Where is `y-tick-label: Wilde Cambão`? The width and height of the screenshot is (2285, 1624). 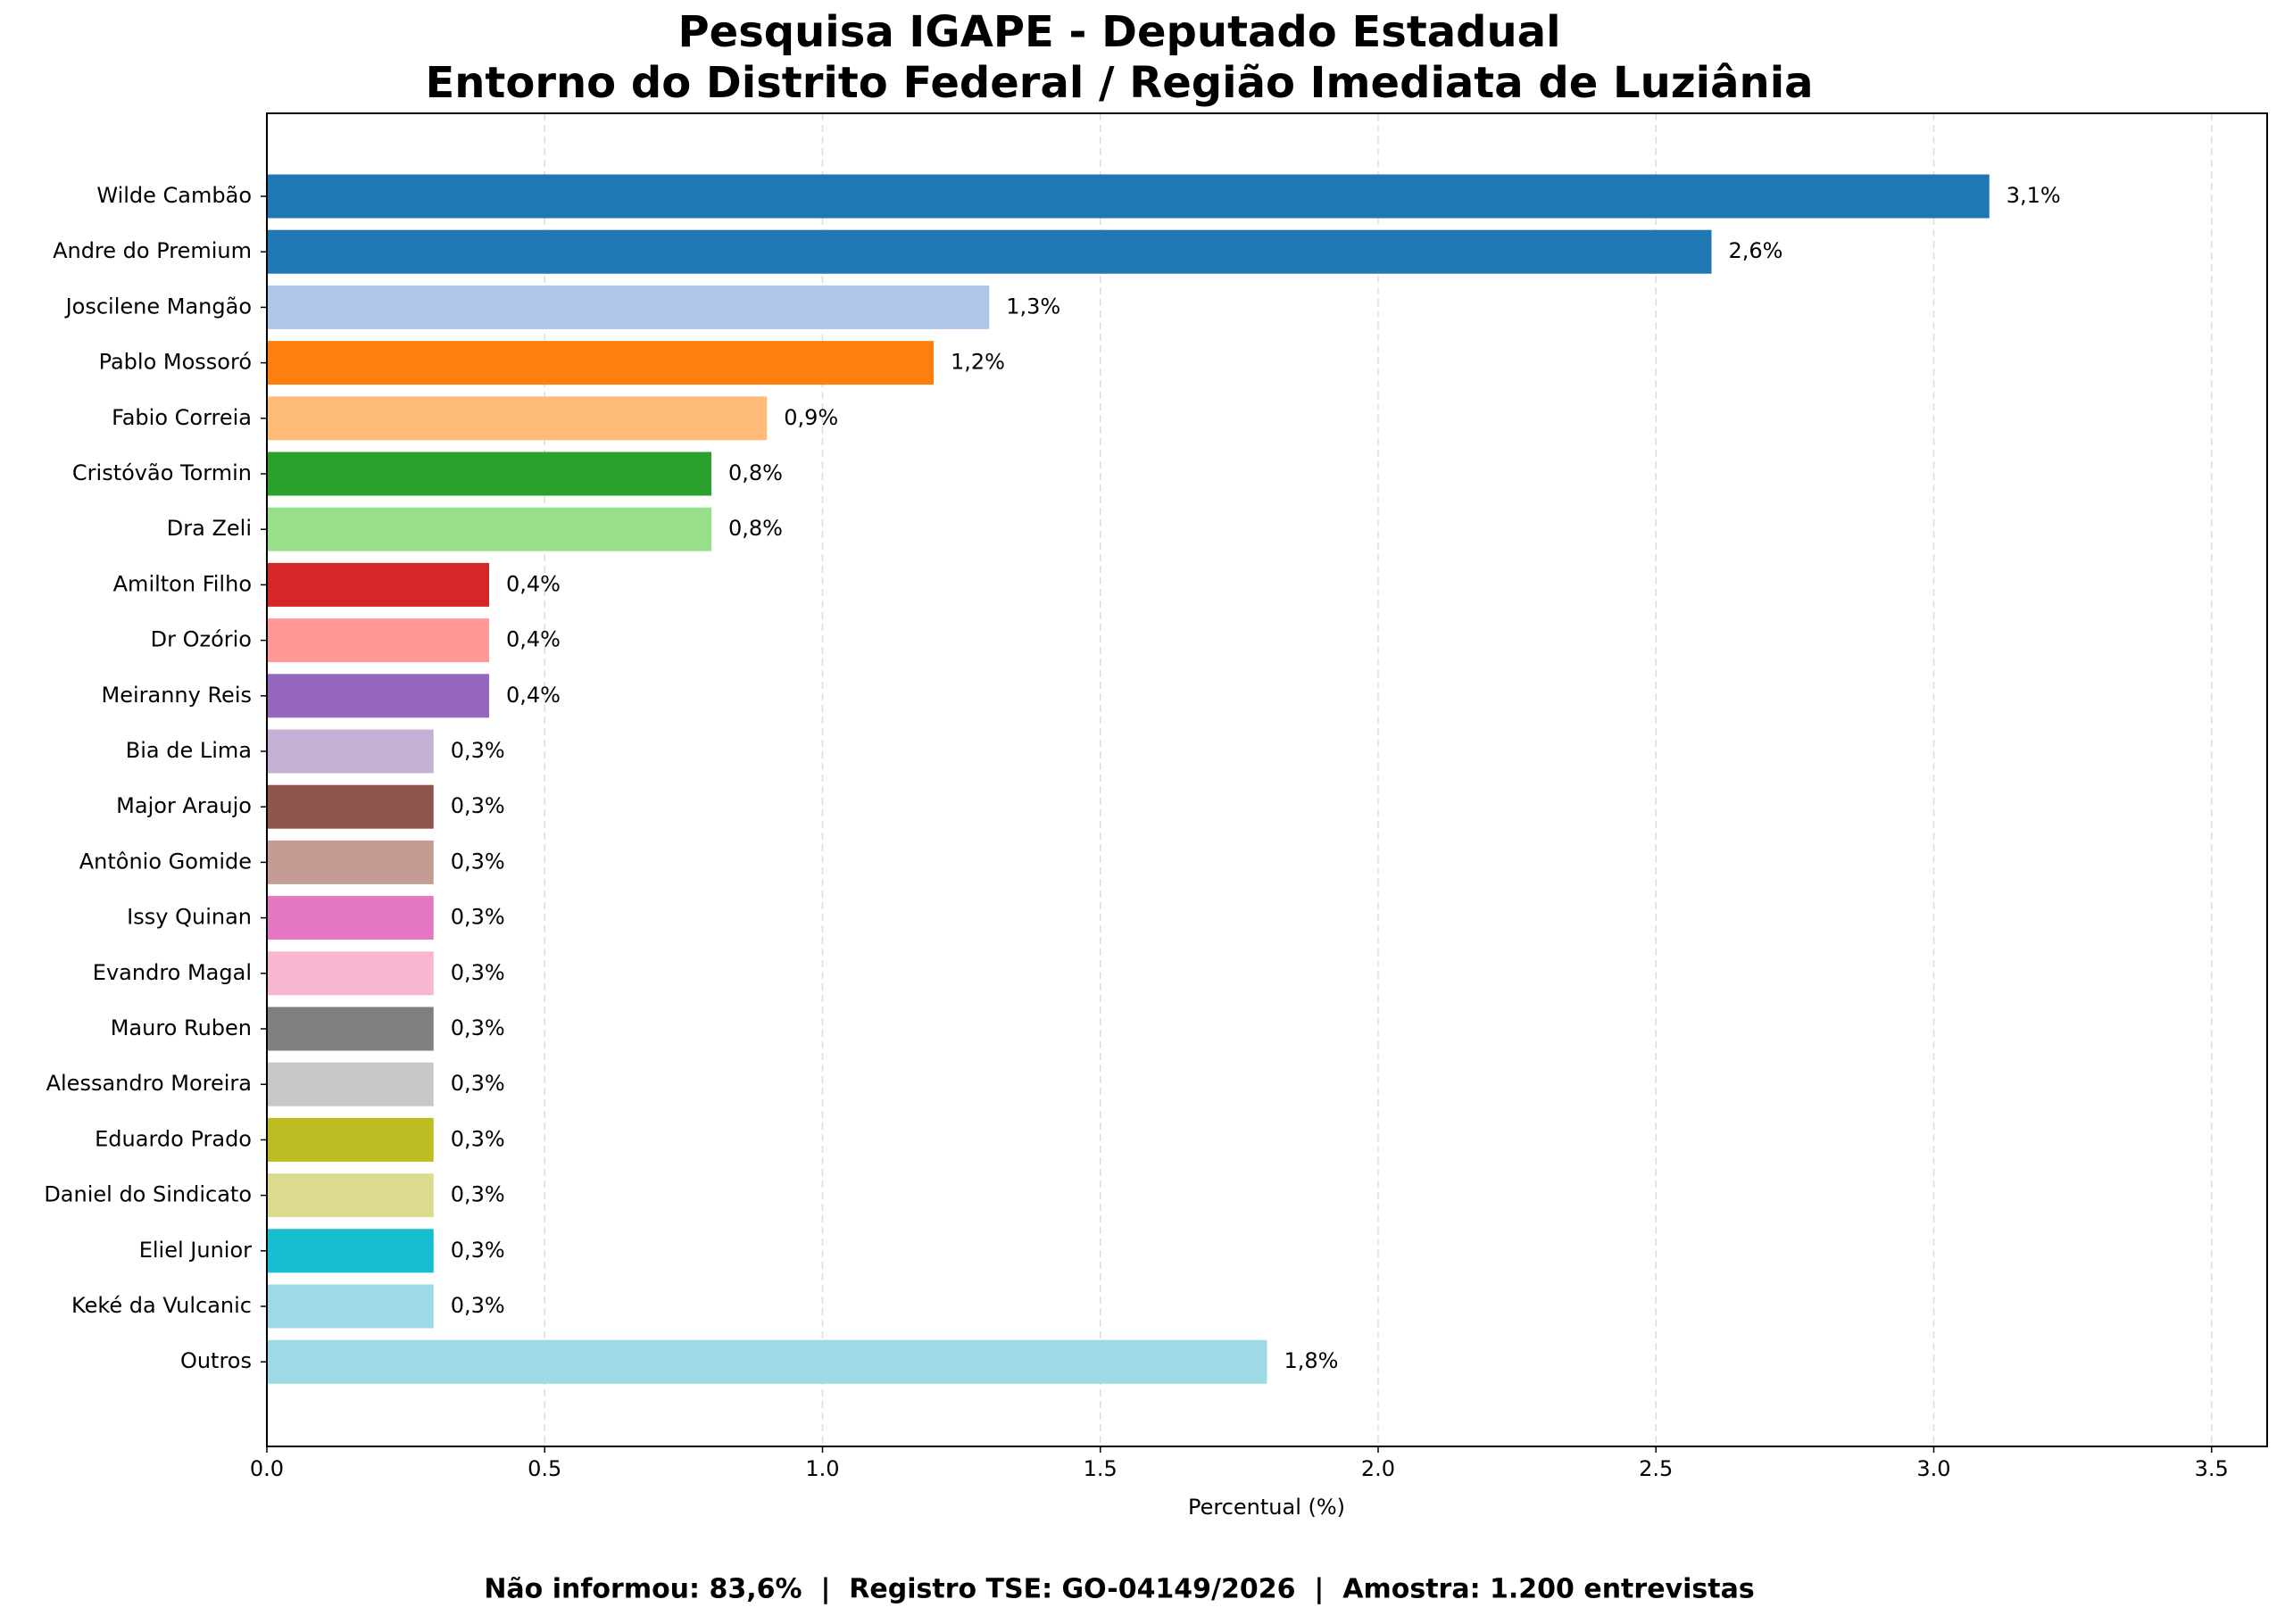
y-tick-label: Wilde Cambão is located at coordinates (174, 195).